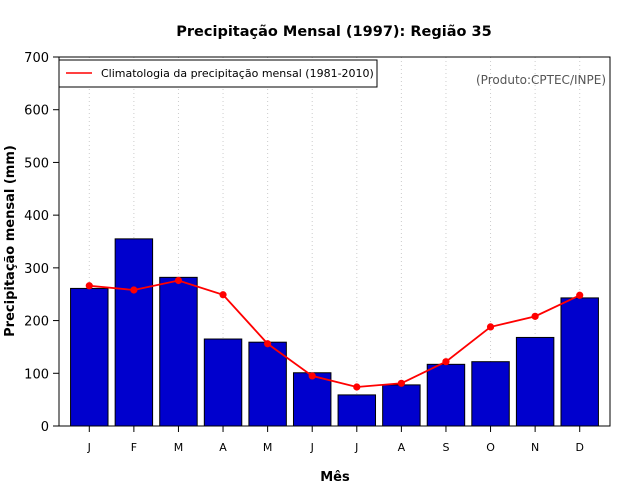 This screenshot has height=500, width=640. What do you see at coordinates (333, 32) in the screenshot?
I see `chart-title: Precipitação Mensal (1997): Região 35` at bounding box center [333, 32].